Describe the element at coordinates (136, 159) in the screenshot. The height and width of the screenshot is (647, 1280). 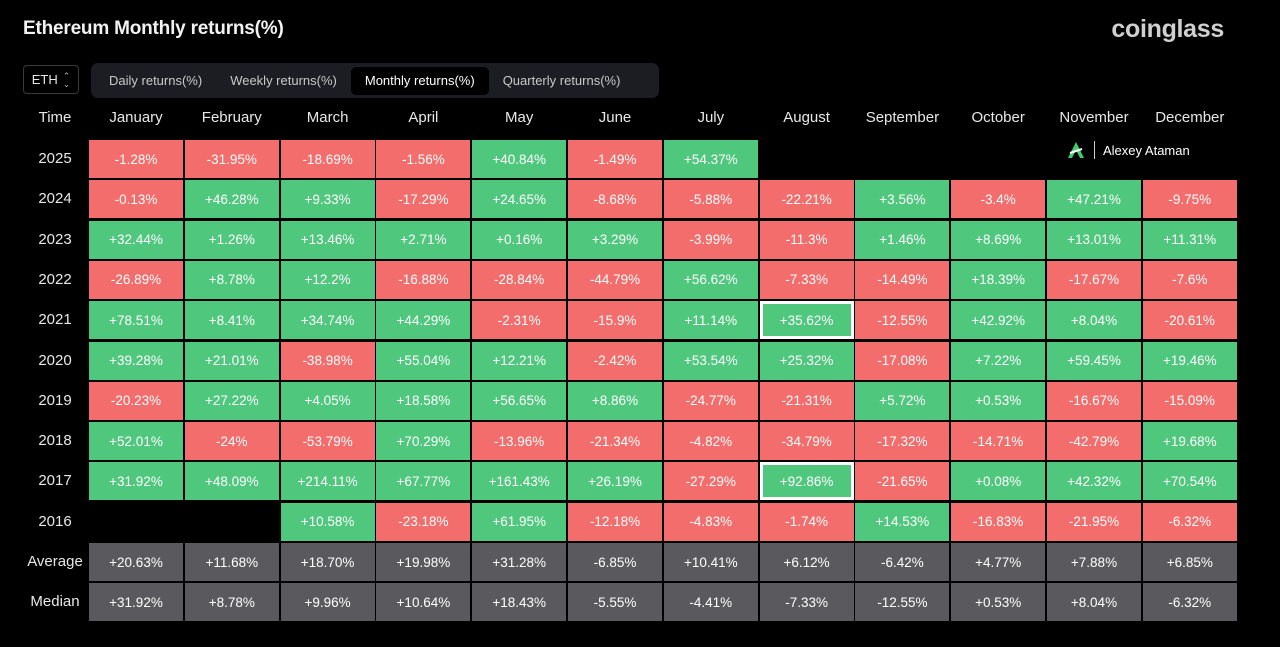
I see `return-cell: -1.28%` at that location.